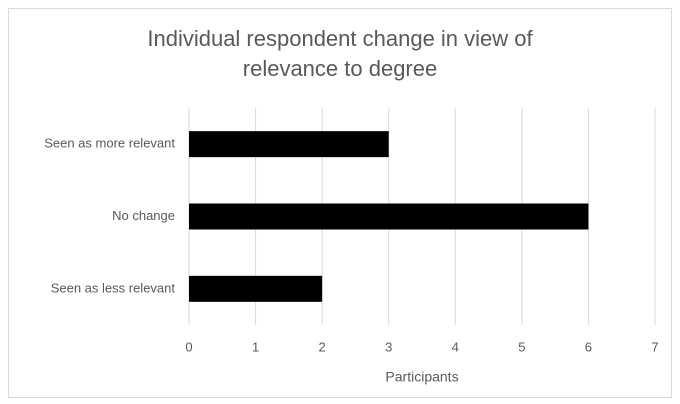 This screenshot has width=680, height=404. Describe the element at coordinates (143, 215) in the screenshot. I see `y-tick-label: No change` at that location.